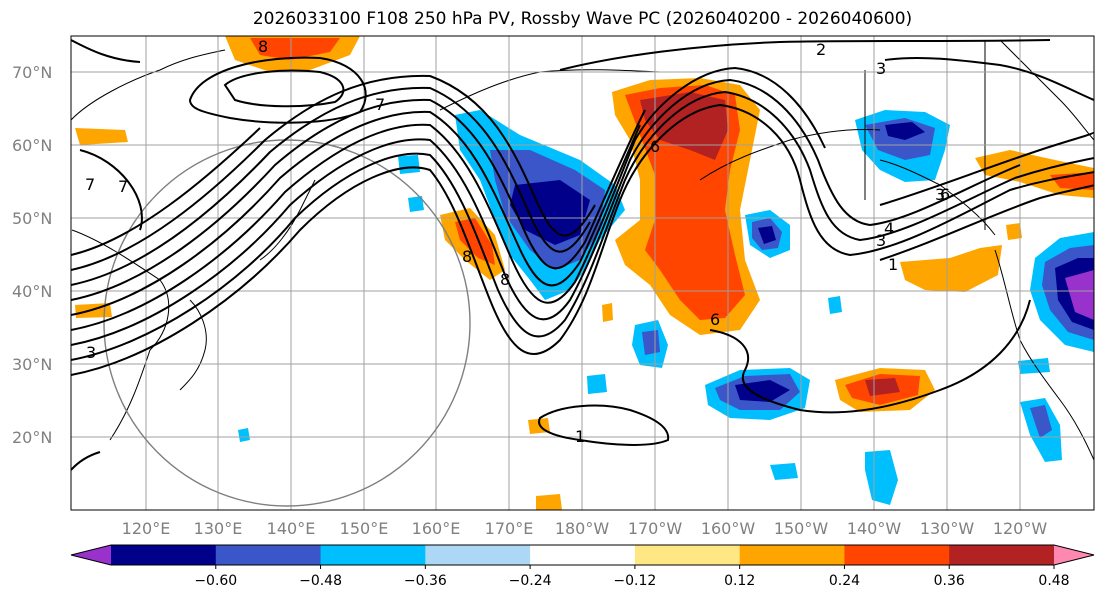  What do you see at coordinates (655, 528) in the screenshot?
I see `lon-label: 170°W` at bounding box center [655, 528].